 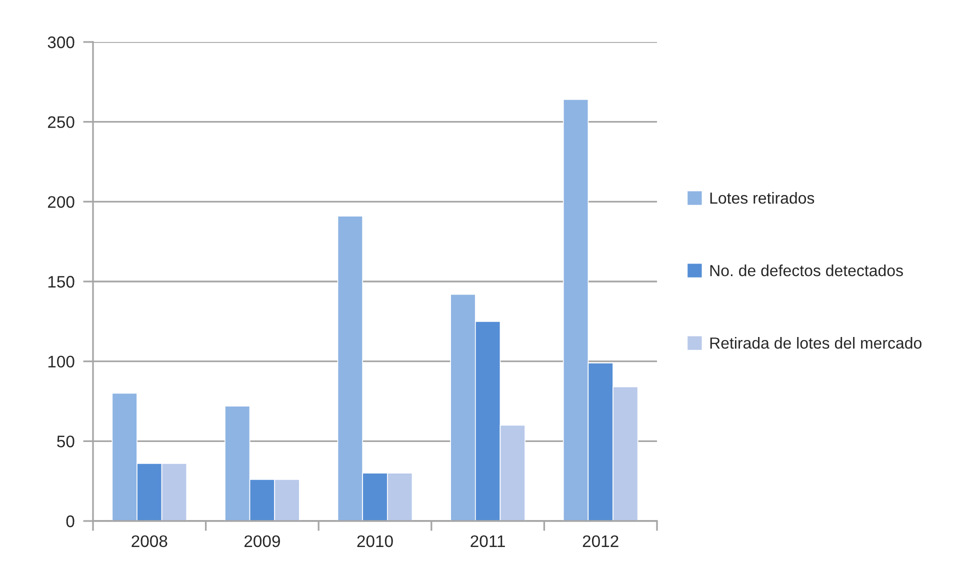 What do you see at coordinates (262, 541) in the screenshot?
I see `x-tick-label: 2009` at bounding box center [262, 541].